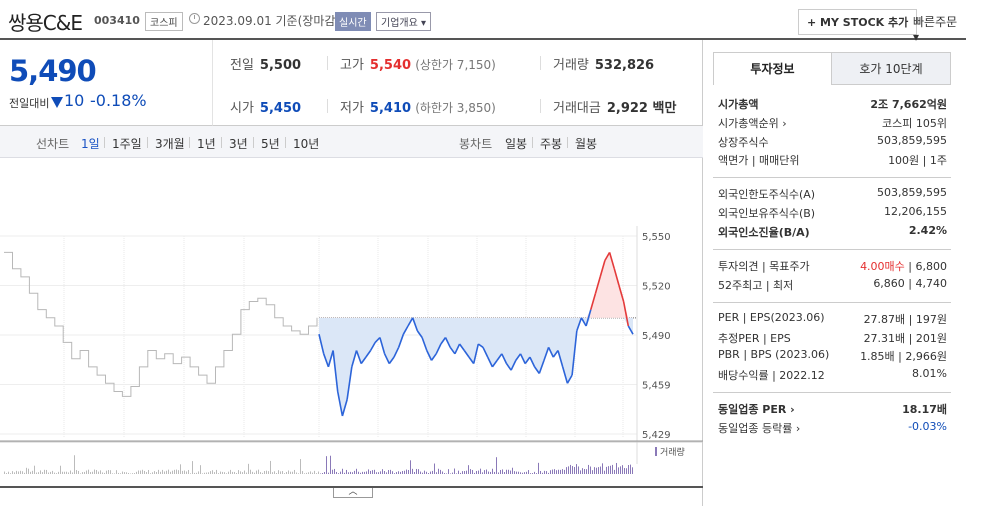 The image size is (986, 506). I want to click on info-value: -0.03%, so click(927, 426).